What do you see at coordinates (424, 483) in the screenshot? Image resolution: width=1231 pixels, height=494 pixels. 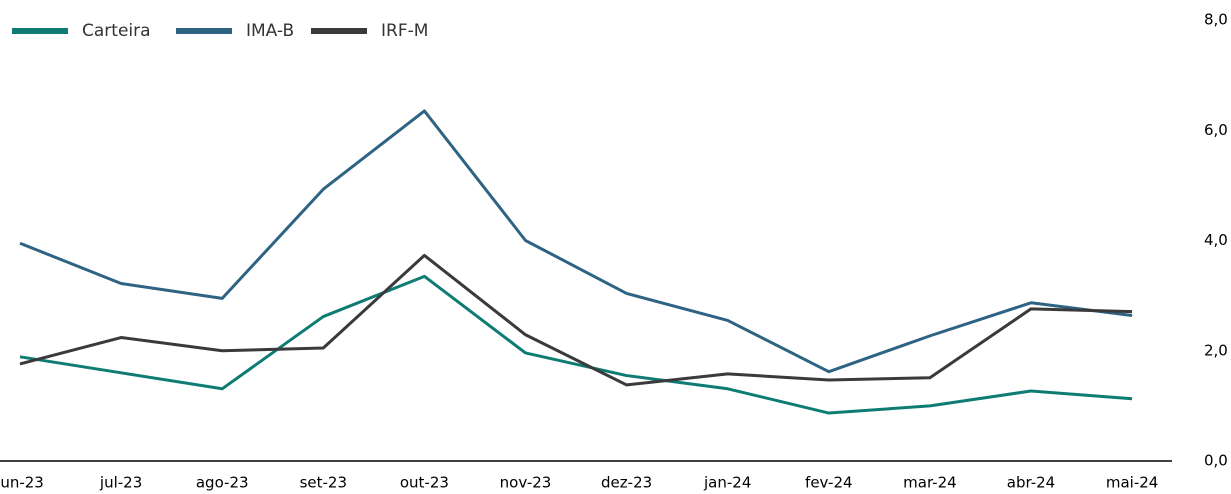 I see `x-tick-label: out-23` at bounding box center [424, 483].